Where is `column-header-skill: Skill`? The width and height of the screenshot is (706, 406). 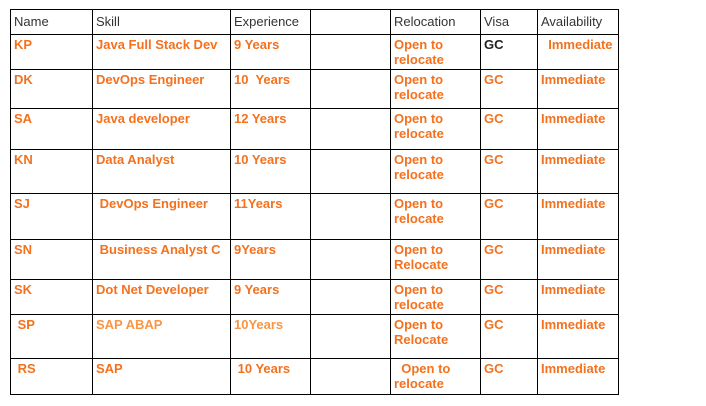 column-header-skill: Skill is located at coordinates (161, 22).